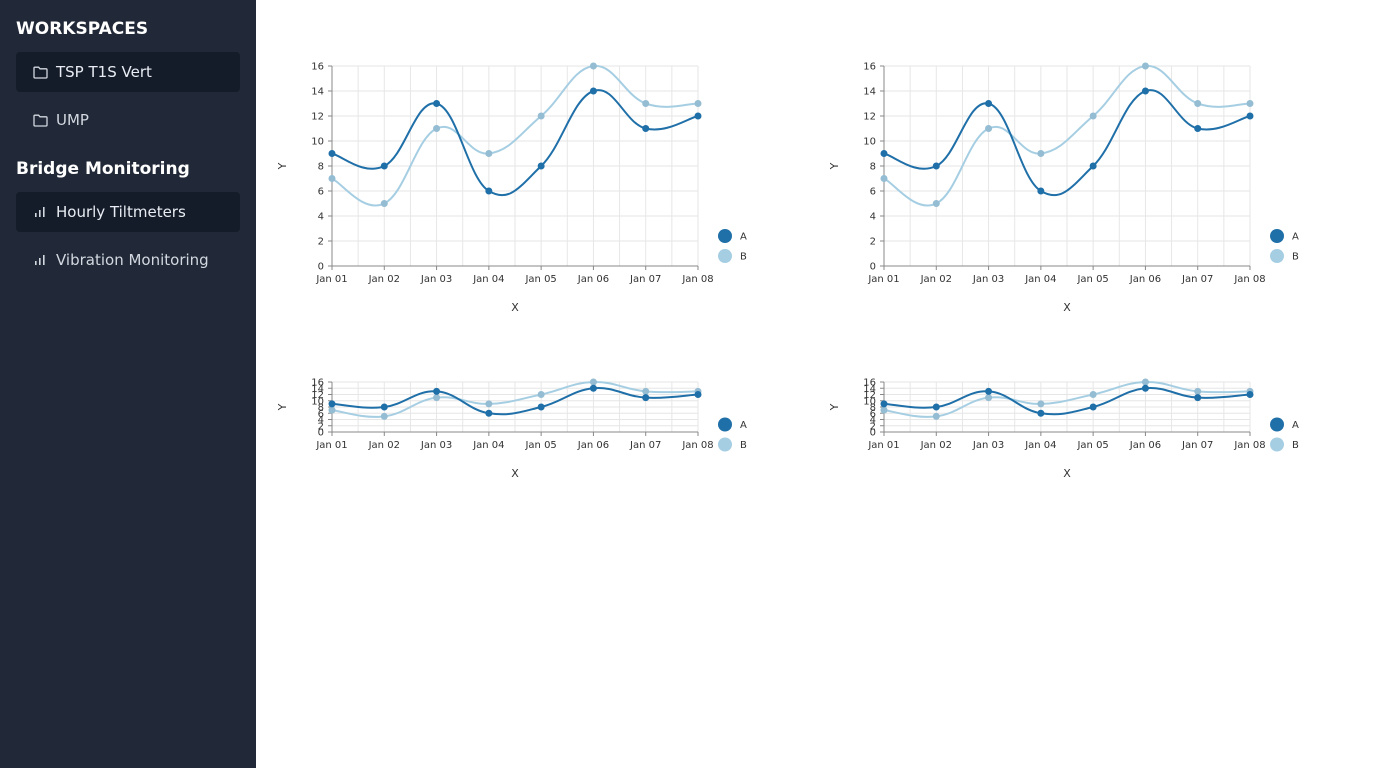 The image size is (1376, 768). What do you see at coordinates (321, 242) in the screenshot?
I see `y-tick-label: 2` at bounding box center [321, 242].